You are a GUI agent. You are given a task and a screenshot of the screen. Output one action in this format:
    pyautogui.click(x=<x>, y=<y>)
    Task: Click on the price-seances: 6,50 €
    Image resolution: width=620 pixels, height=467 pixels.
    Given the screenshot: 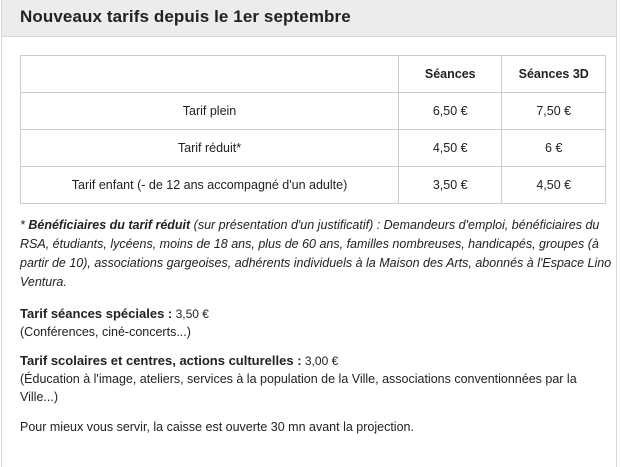 What is the action you would take?
    pyautogui.click(x=450, y=111)
    